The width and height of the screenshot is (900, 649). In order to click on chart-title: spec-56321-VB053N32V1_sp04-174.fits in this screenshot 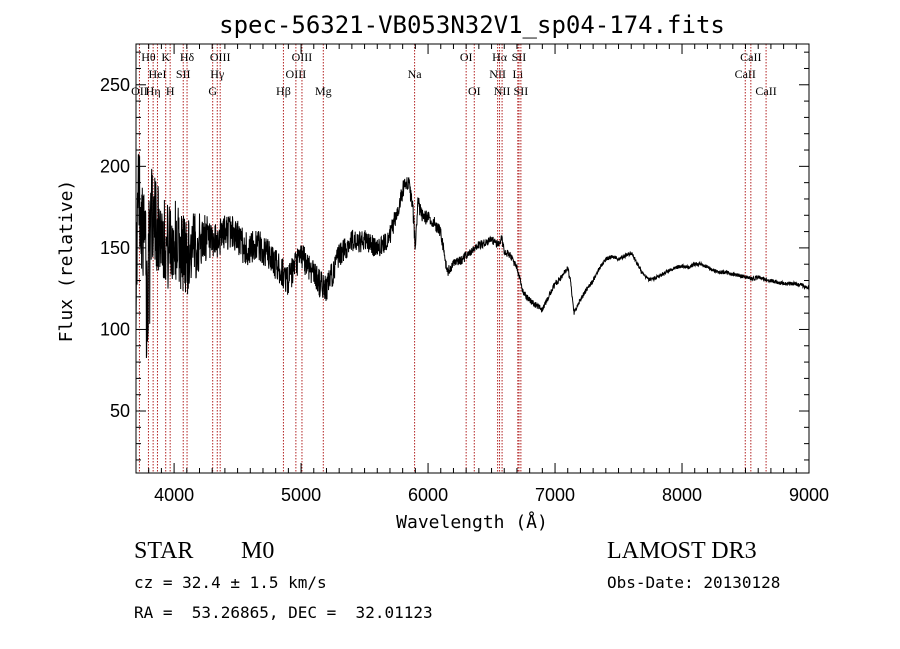, I will do `click(472, 25)`.